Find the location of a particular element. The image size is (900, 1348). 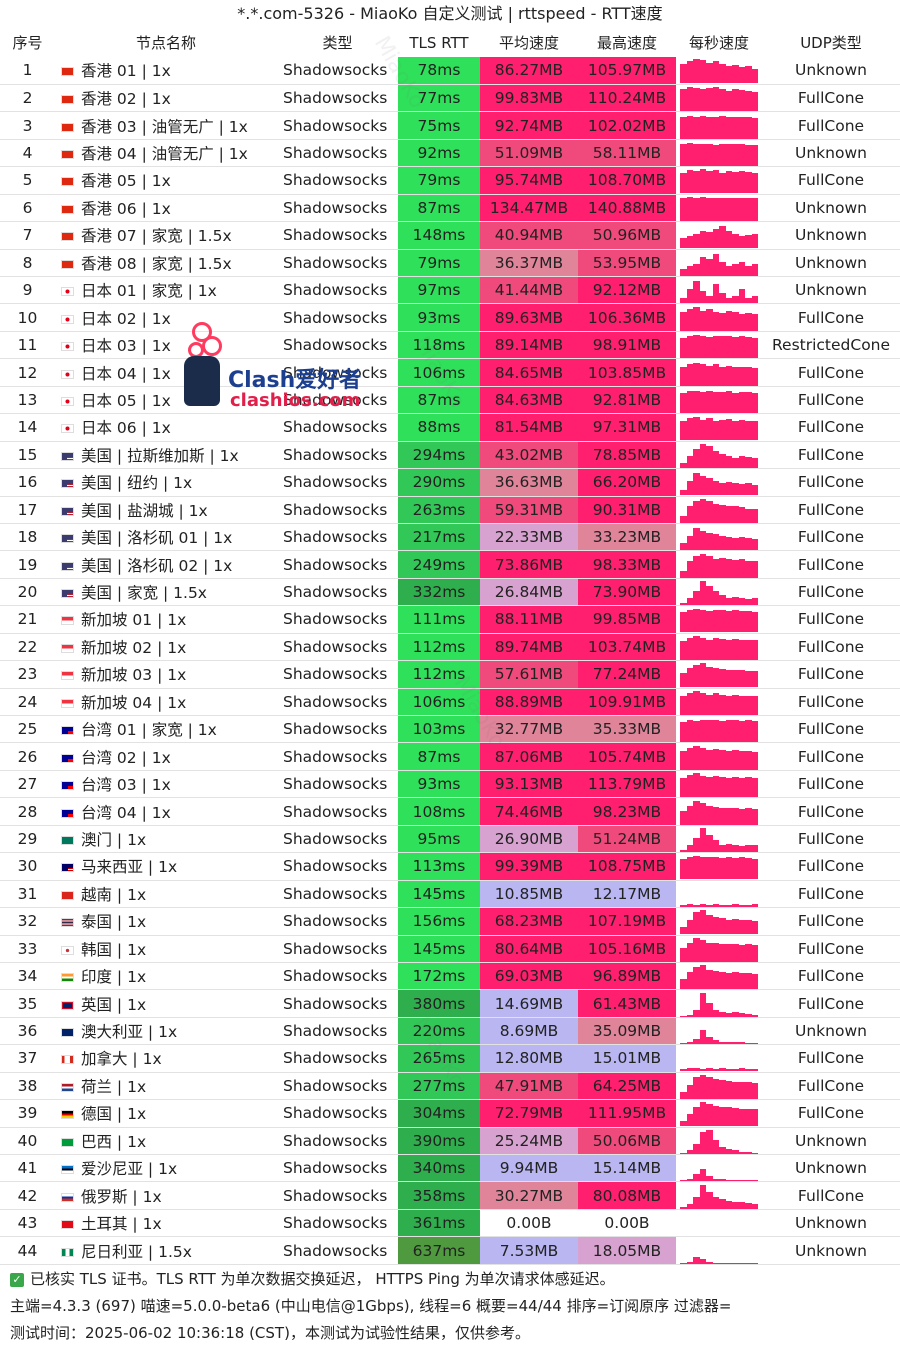

cell-avg-speed: 12.80MB is located at coordinates (529, 1058).